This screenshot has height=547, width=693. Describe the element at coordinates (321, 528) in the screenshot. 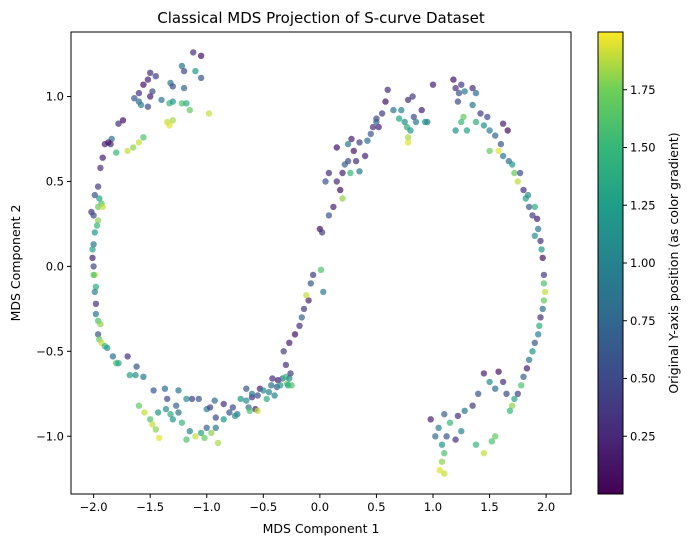

I see `x-axis-label: MDS Component 1` at that location.